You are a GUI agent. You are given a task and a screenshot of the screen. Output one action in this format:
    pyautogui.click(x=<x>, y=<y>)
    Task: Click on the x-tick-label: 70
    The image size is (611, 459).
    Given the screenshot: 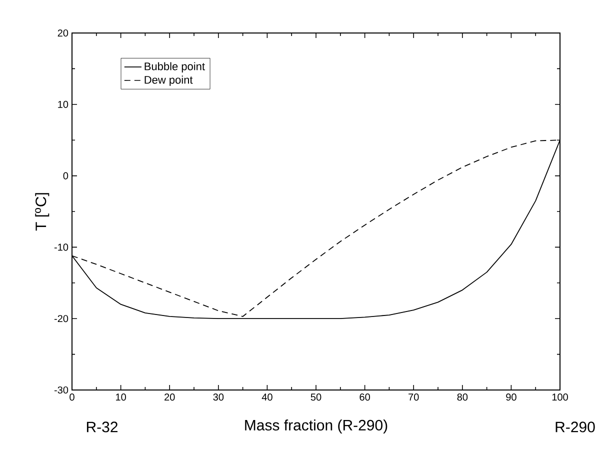 What is the action you would take?
    pyautogui.click(x=413, y=397)
    